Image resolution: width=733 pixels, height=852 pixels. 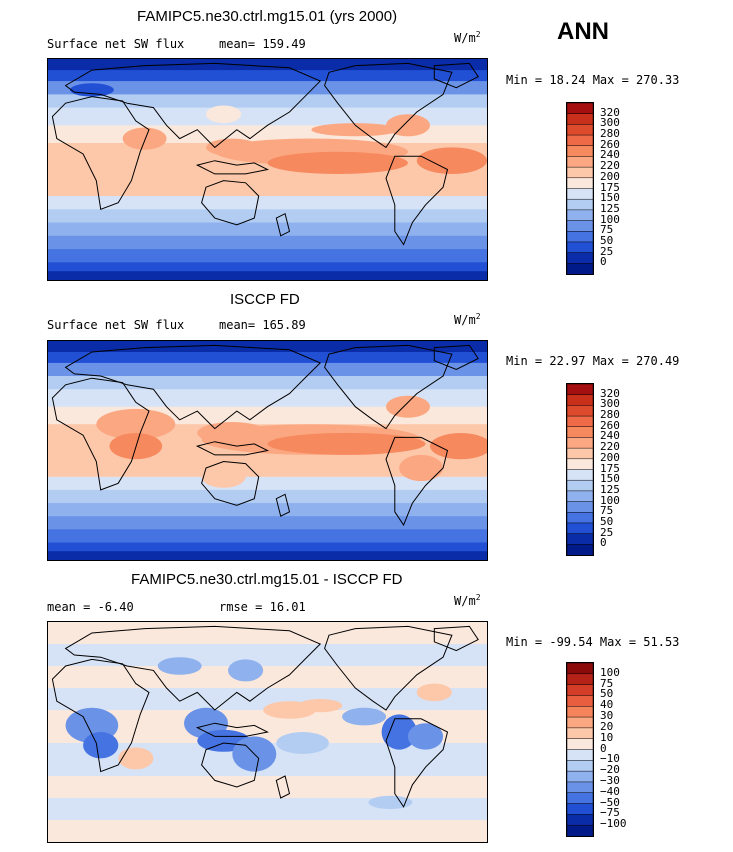 What do you see at coordinates (607, 532) in the screenshot?
I see `panel-2-colorbar-tick-label: 25` at bounding box center [607, 532].